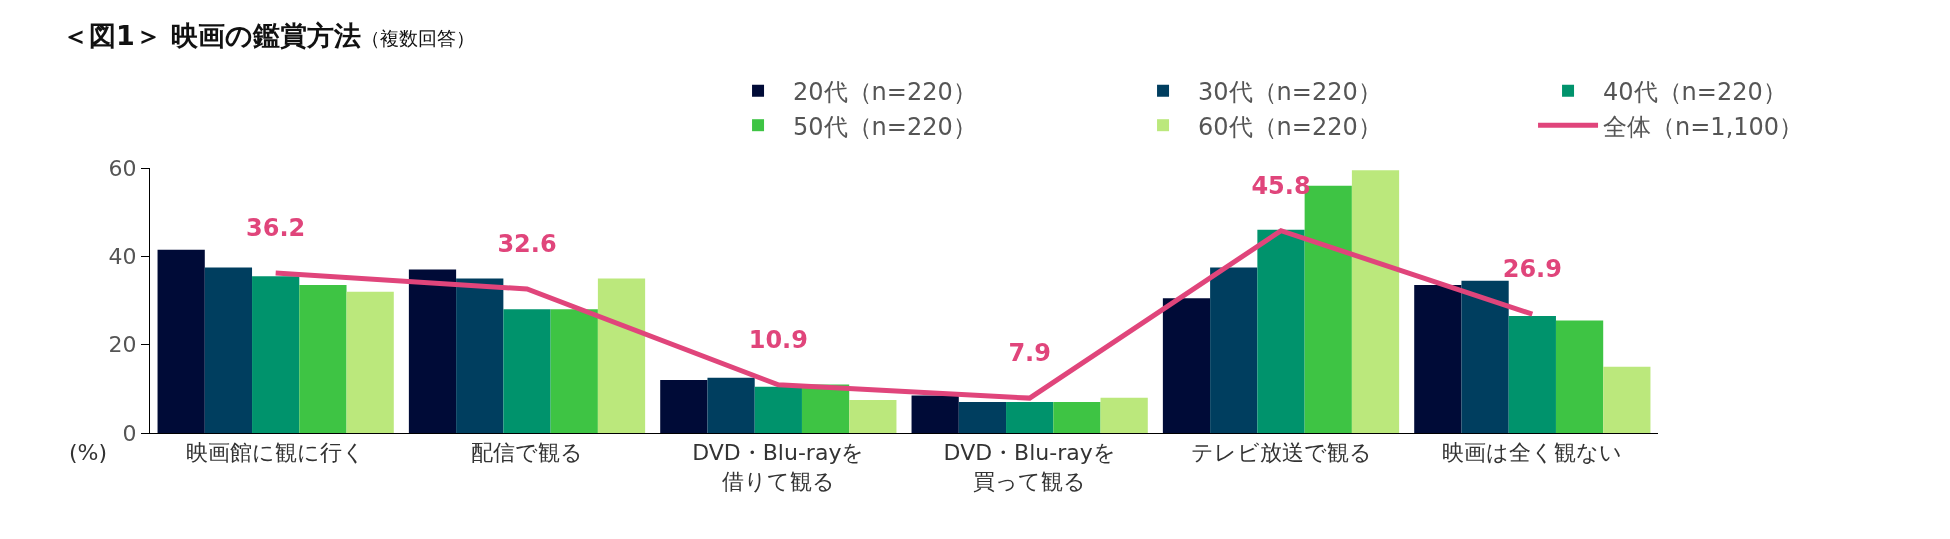 The image size is (1950, 539). What do you see at coordinates (1532, 453) in the screenshot?
I see `x-tick-label: 映画は全く観ない` at bounding box center [1532, 453].